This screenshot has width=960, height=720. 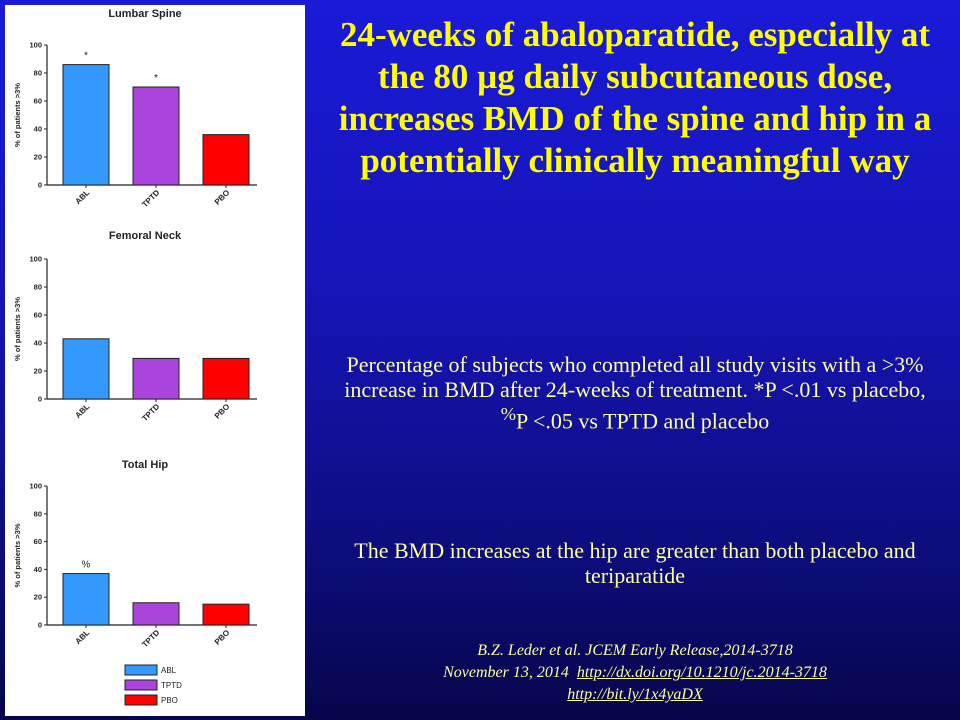 I want to click on chart-title: Femoral Neck, so click(x=145, y=236).